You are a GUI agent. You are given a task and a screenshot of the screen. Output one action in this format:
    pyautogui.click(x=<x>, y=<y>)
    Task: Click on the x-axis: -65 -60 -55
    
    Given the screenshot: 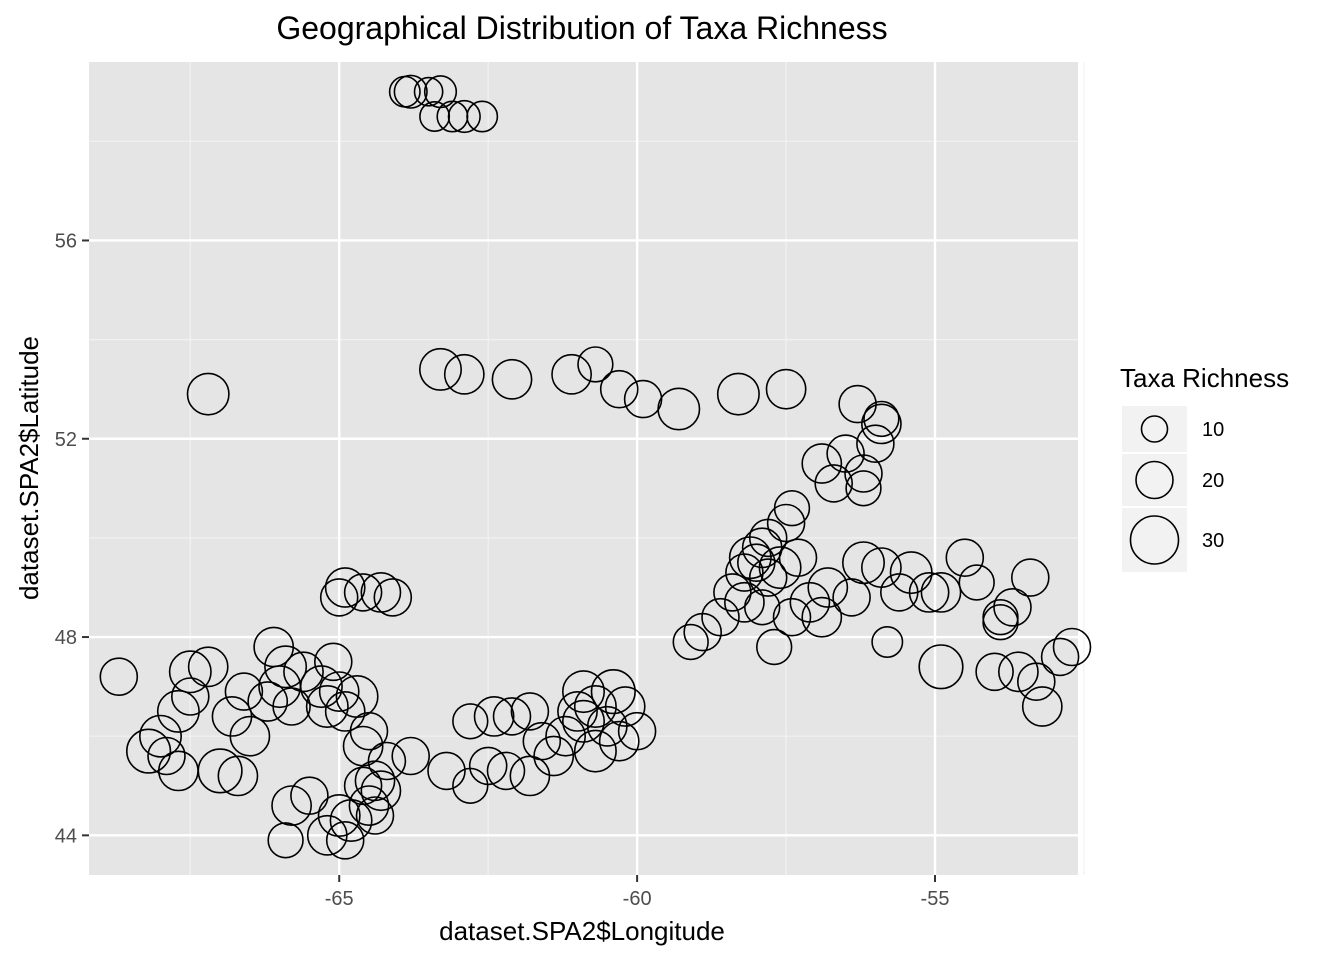 What is the action you would take?
    pyautogui.click(x=637, y=892)
    